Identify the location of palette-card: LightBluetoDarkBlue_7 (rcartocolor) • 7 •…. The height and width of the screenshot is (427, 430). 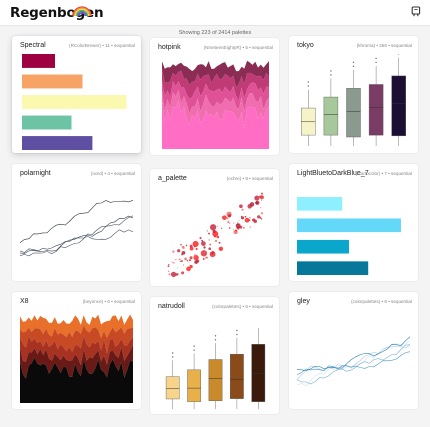
(353, 222).